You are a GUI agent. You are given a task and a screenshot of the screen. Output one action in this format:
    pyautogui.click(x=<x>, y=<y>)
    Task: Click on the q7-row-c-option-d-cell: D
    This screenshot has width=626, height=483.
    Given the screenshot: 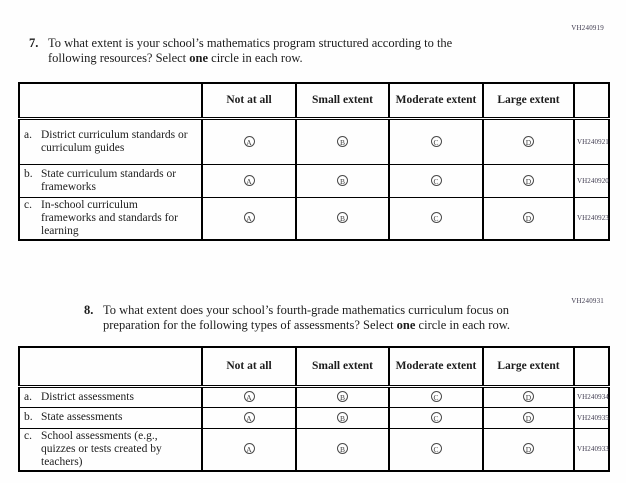 What is the action you would take?
    pyautogui.click(x=528, y=218)
    